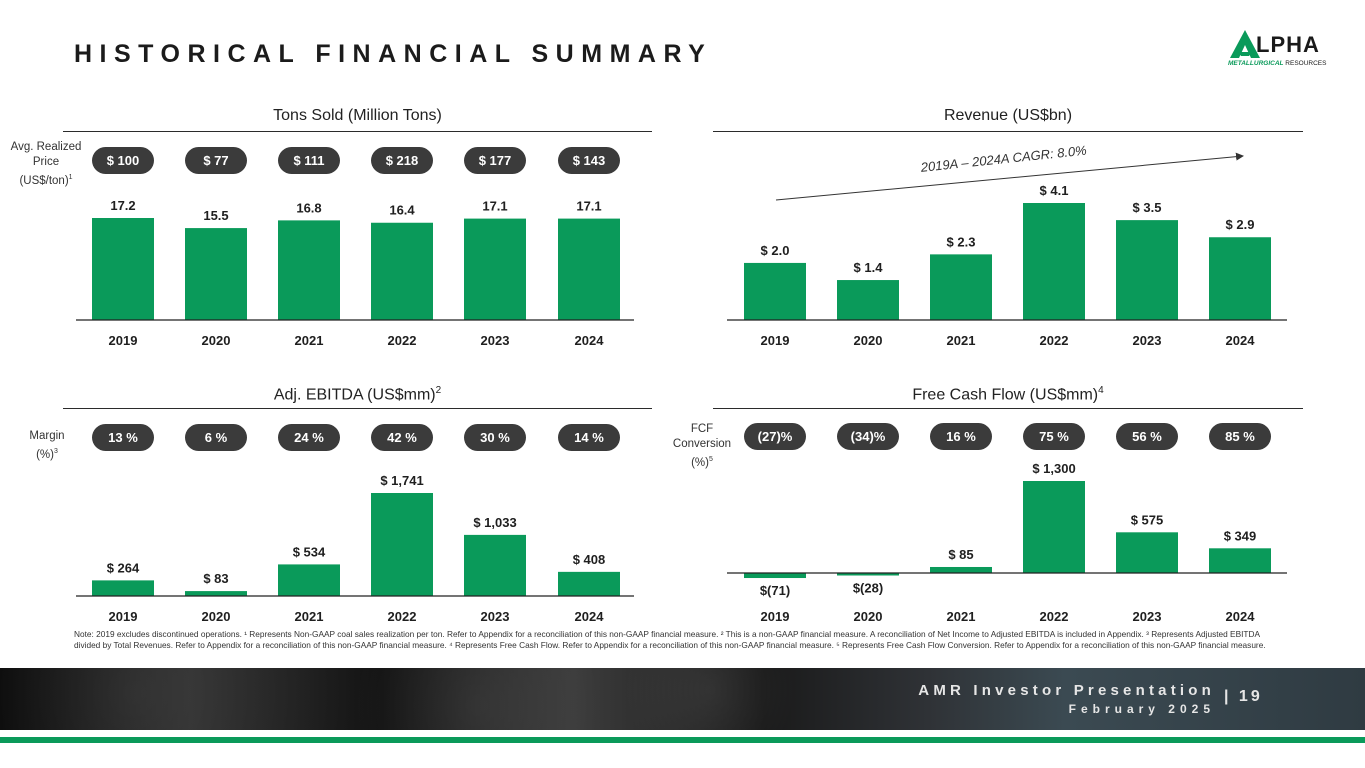 Image resolution: width=1365 pixels, height=768 pixels. Describe the element at coordinates (123, 567) in the screenshot. I see `ebitda-value-label-0: $ 264` at that location.